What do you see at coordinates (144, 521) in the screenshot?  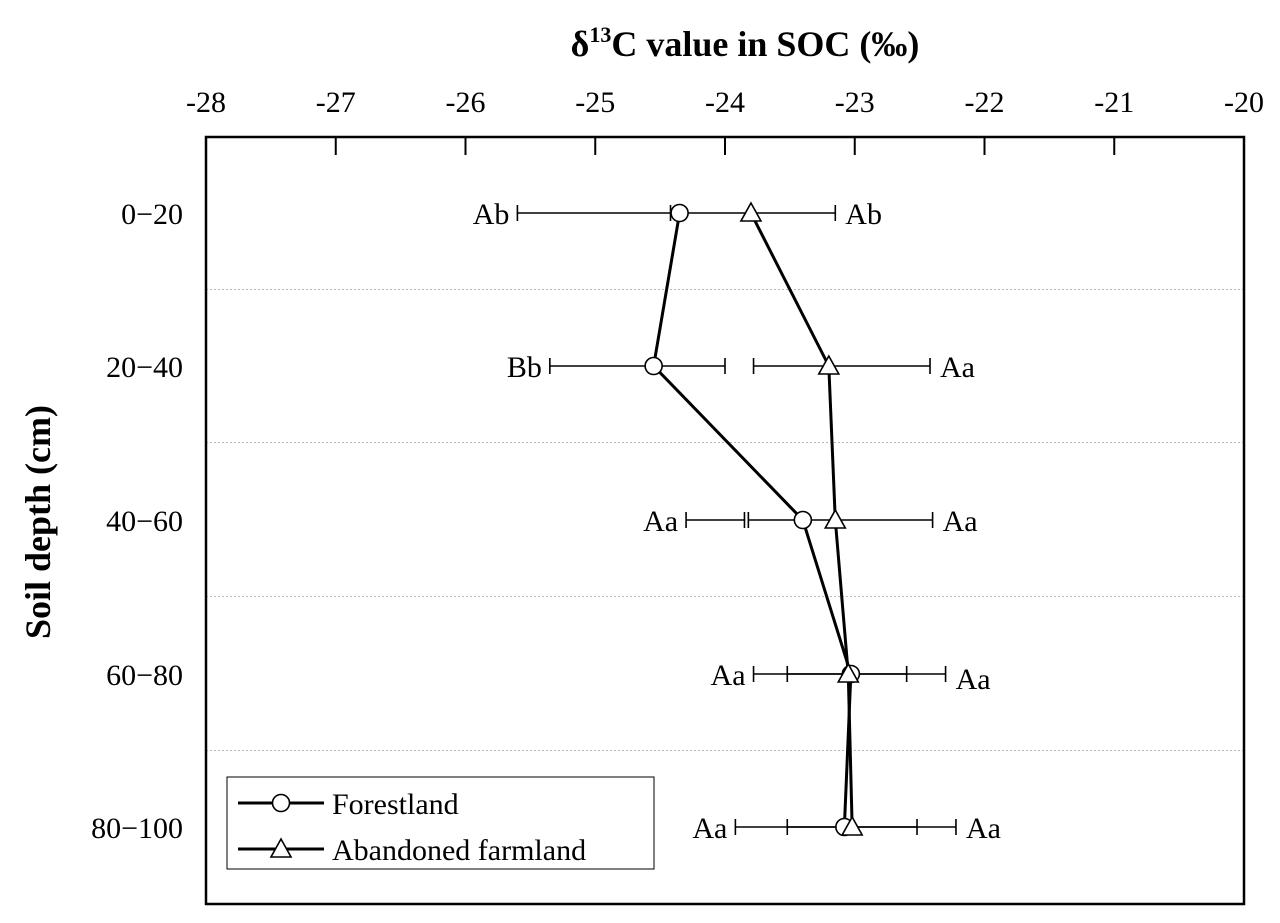 I see `y-tick-label: 40−60` at bounding box center [144, 521].